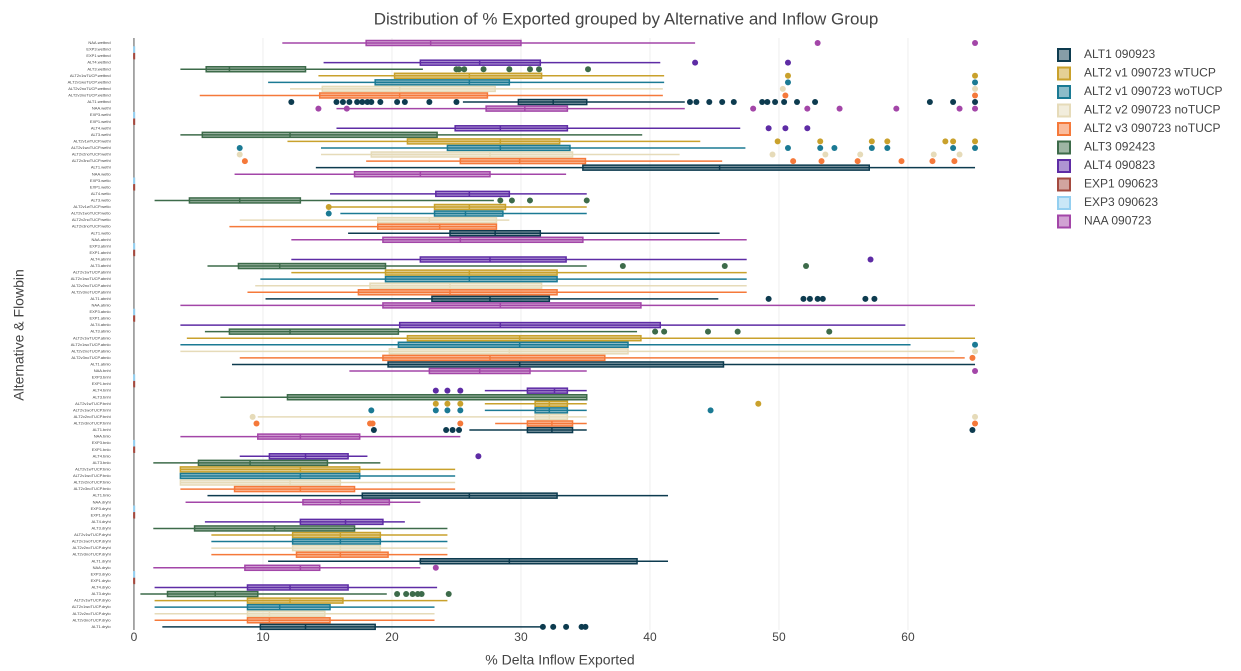  Describe the element at coordinates (1152, 110) in the screenshot. I see `legend-label: ALT2 v2 090723 noTUCP` at that location.